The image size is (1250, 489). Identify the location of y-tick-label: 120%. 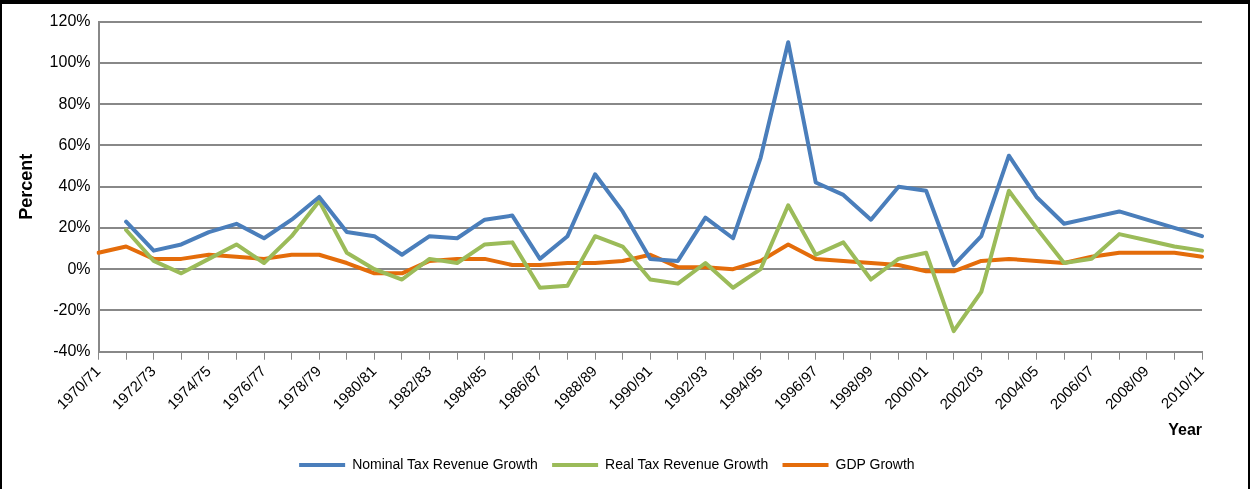
(70, 21).